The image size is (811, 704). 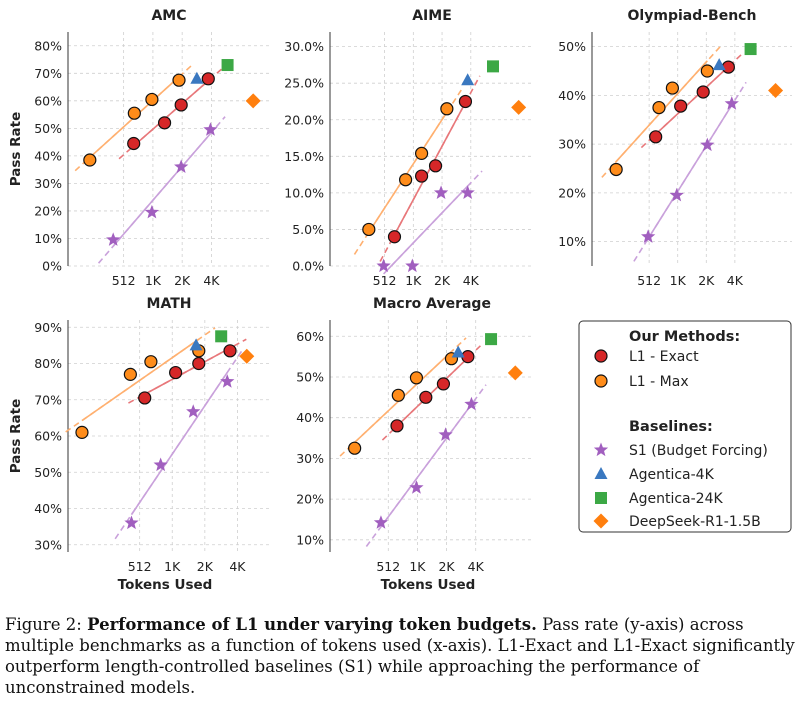 I want to click on legend-marker-l1-max, so click(x=601, y=381).